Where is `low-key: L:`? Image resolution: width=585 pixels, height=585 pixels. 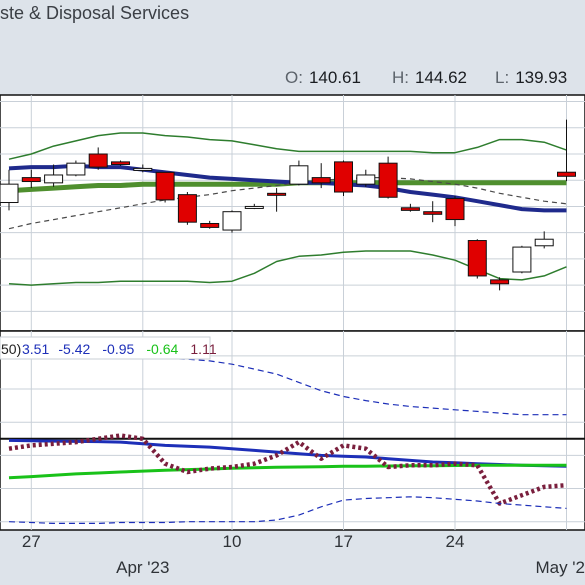 low-key: L: is located at coordinates (502, 77).